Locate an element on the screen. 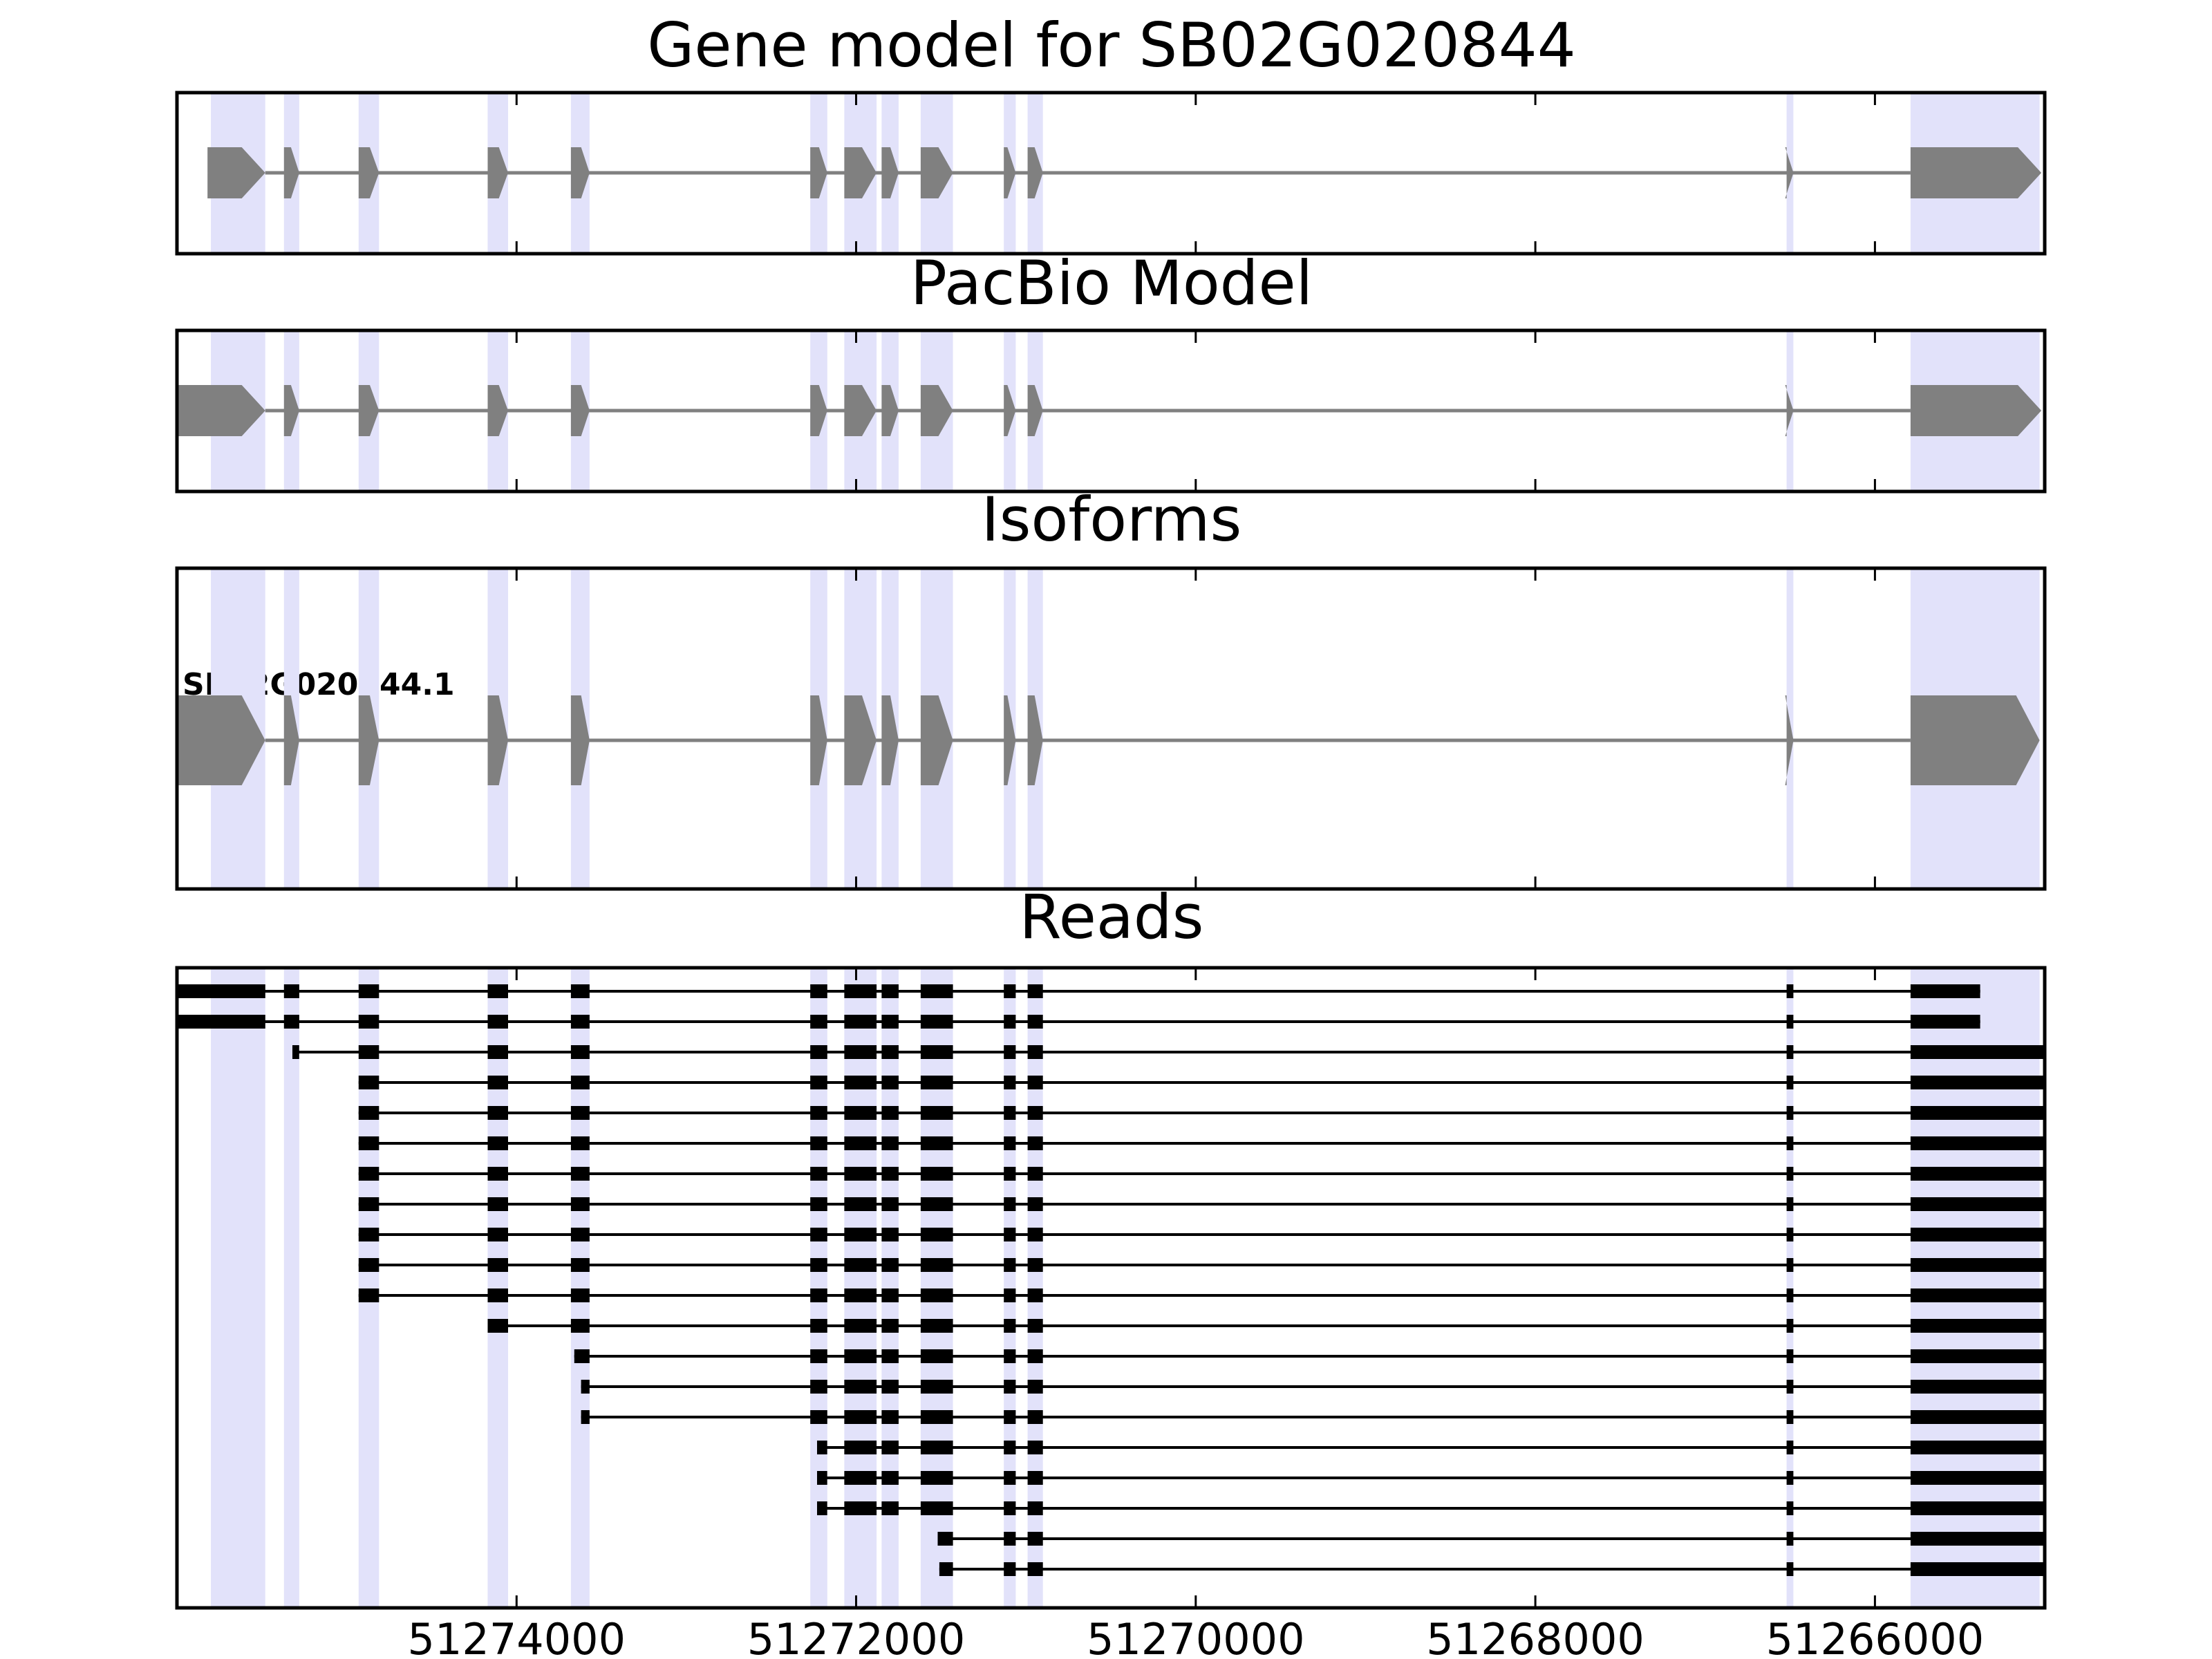 This screenshot has width=2212, height=1659. panel-frame is located at coordinates (1111, 174).